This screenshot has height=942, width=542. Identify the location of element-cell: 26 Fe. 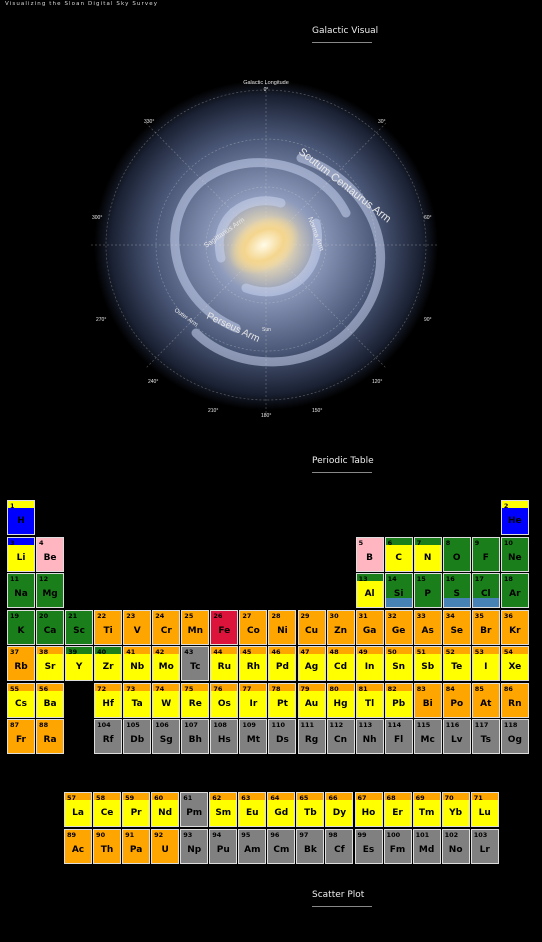
(224, 627).